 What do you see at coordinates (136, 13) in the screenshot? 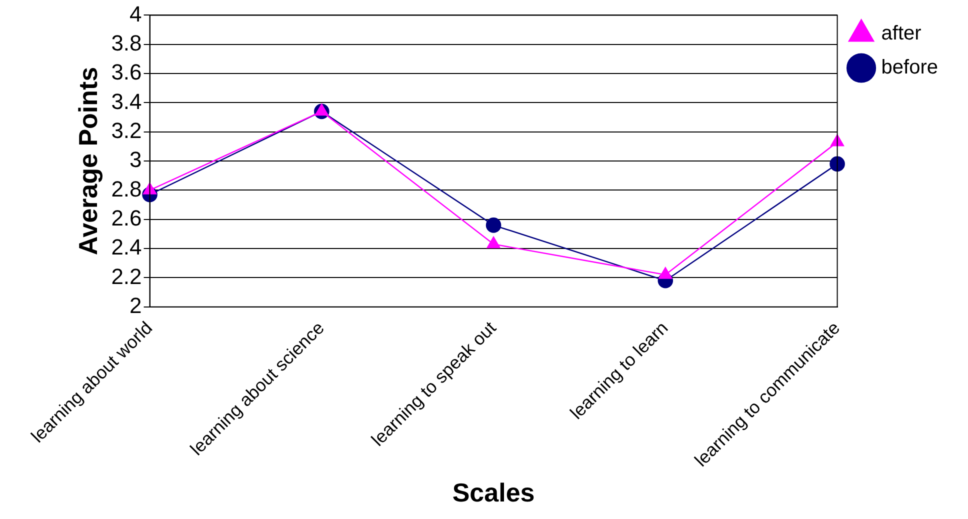
I see `y-tick-label: 4` at bounding box center [136, 13].